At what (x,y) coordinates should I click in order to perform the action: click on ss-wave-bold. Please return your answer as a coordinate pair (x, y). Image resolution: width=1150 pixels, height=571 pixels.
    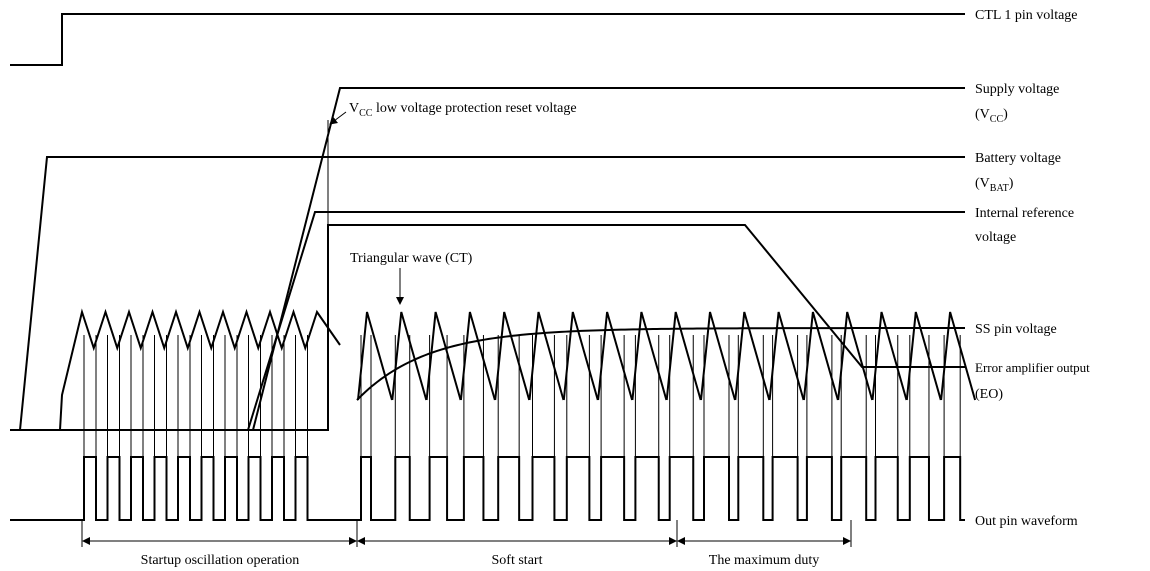
    Looking at the image, I should click on (661, 364).